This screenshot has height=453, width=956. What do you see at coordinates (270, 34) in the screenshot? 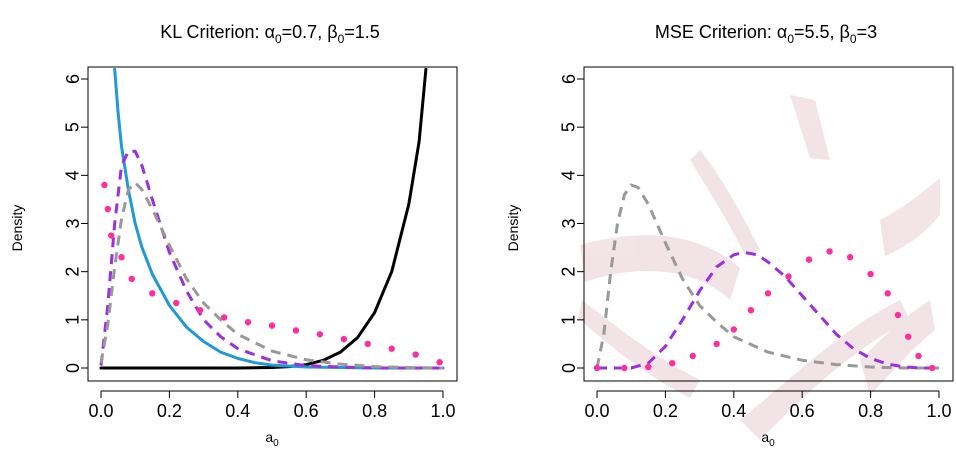
I see `panel-title: KL Criterion: α0=0.7, β0=1.5` at bounding box center [270, 34].